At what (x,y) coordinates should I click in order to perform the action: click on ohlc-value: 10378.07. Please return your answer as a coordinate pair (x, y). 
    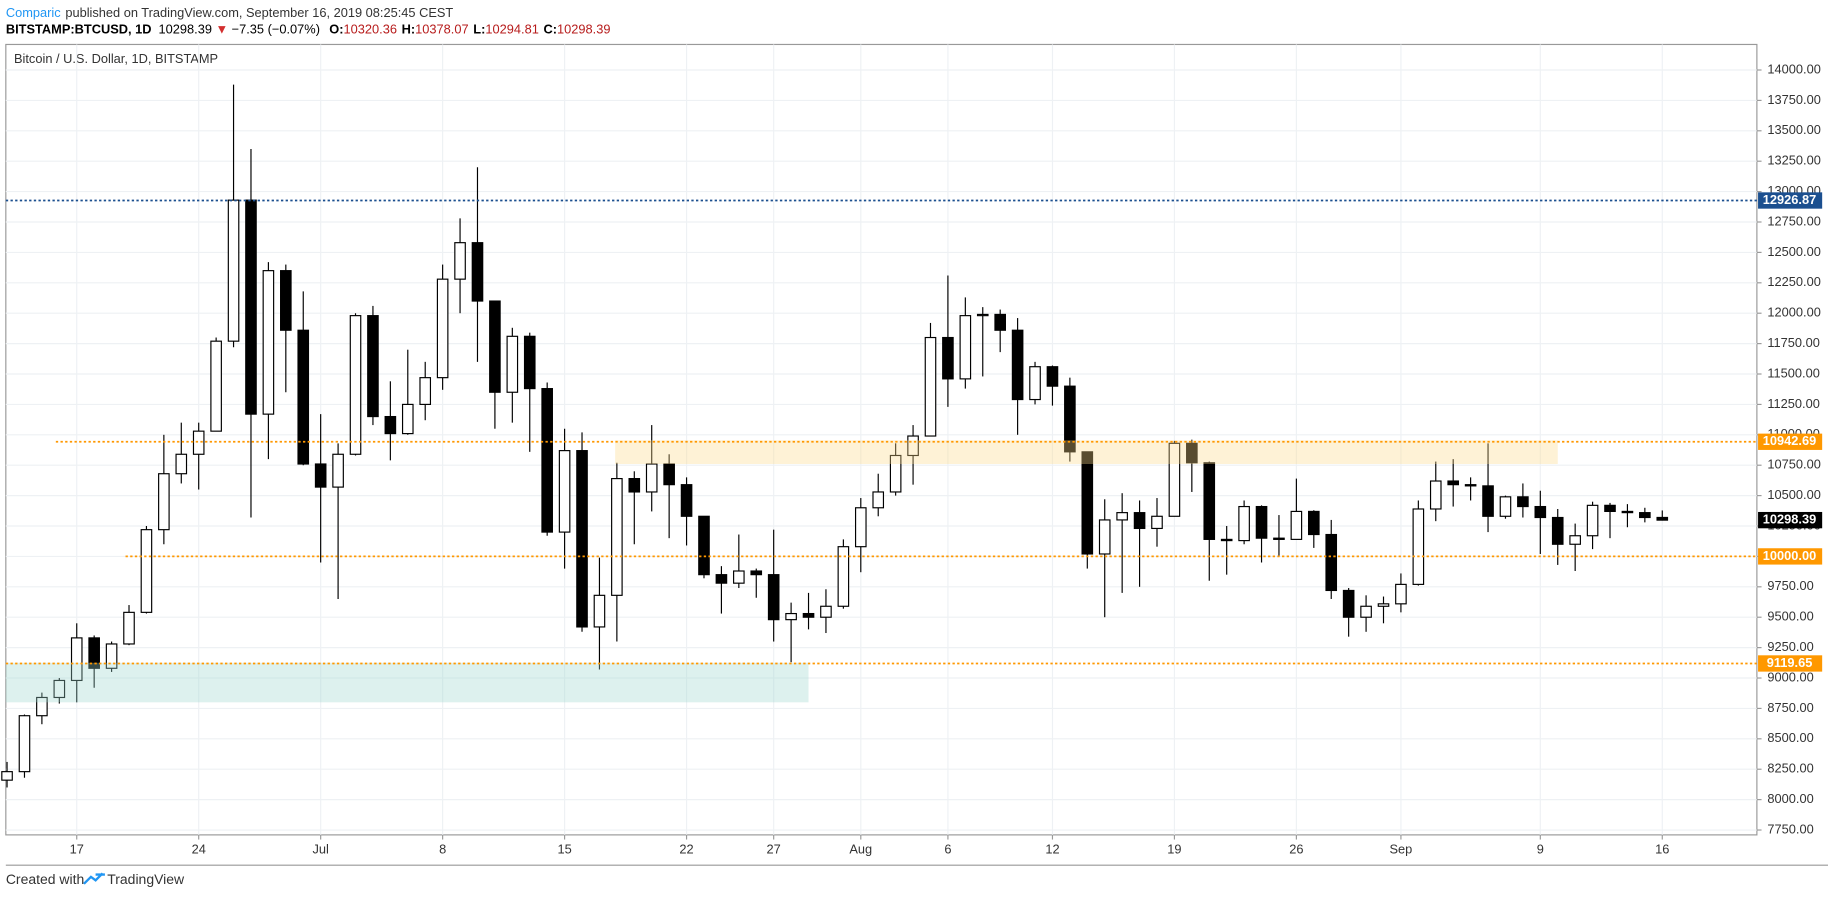
    Looking at the image, I should click on (441, 29).